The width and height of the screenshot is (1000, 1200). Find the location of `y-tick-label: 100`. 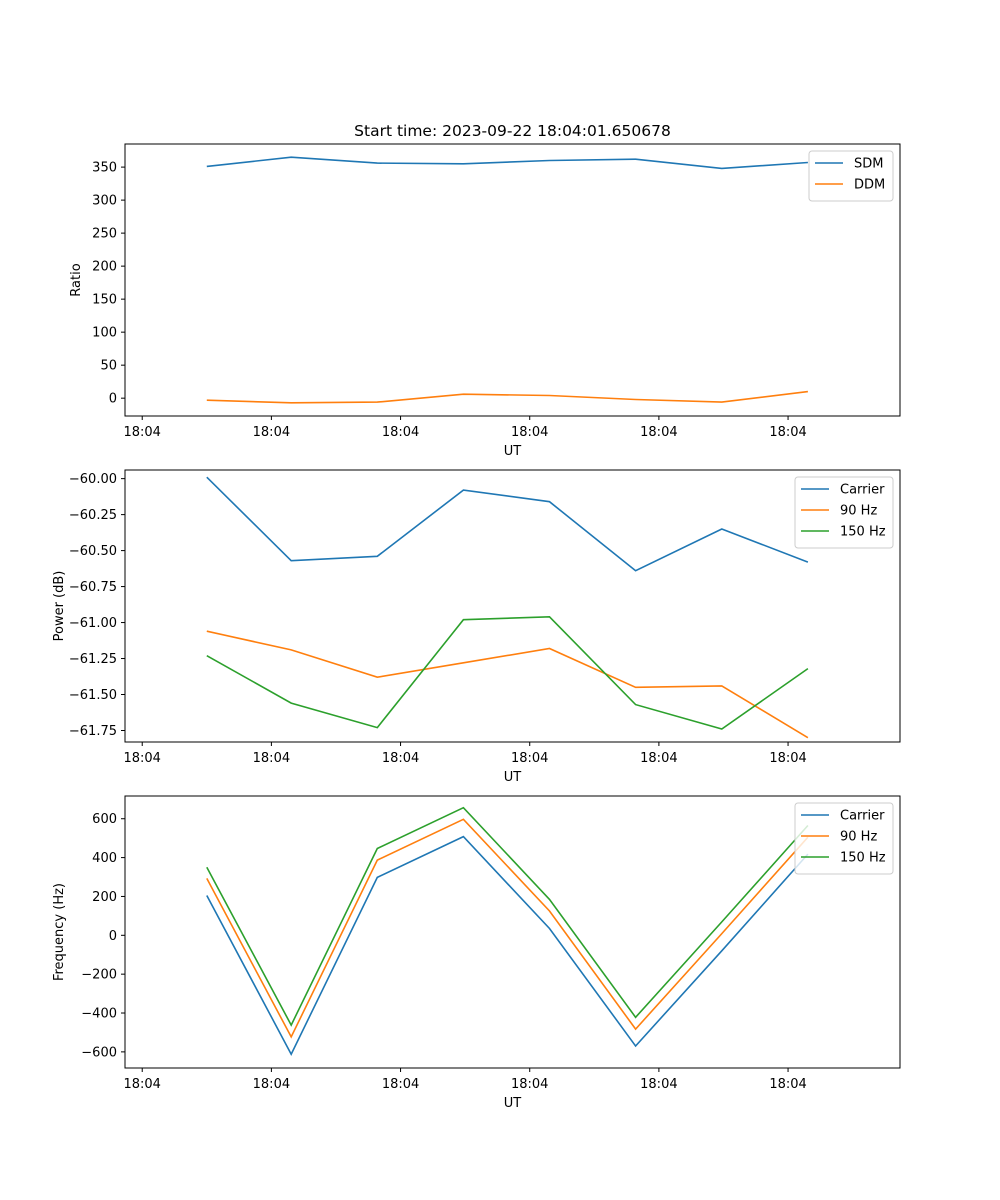

y-tick-label: 100 is located at coordinates (104, 333).